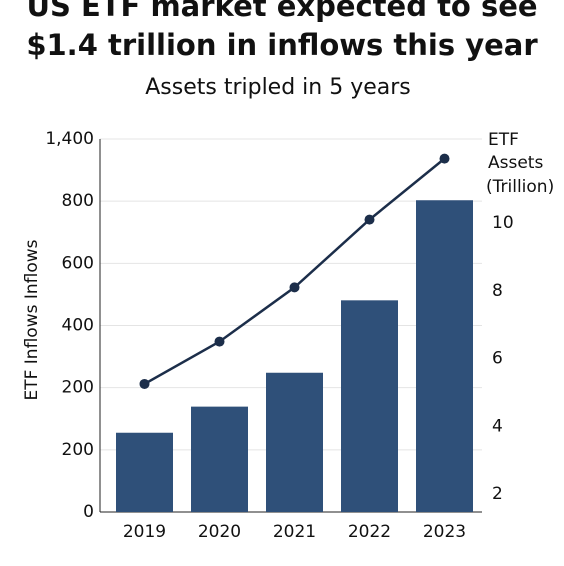  What do you see at coordinates (503, 223) in the screenshot?
I see `y2-tick-label: 10` at bounding box center [503, 223].